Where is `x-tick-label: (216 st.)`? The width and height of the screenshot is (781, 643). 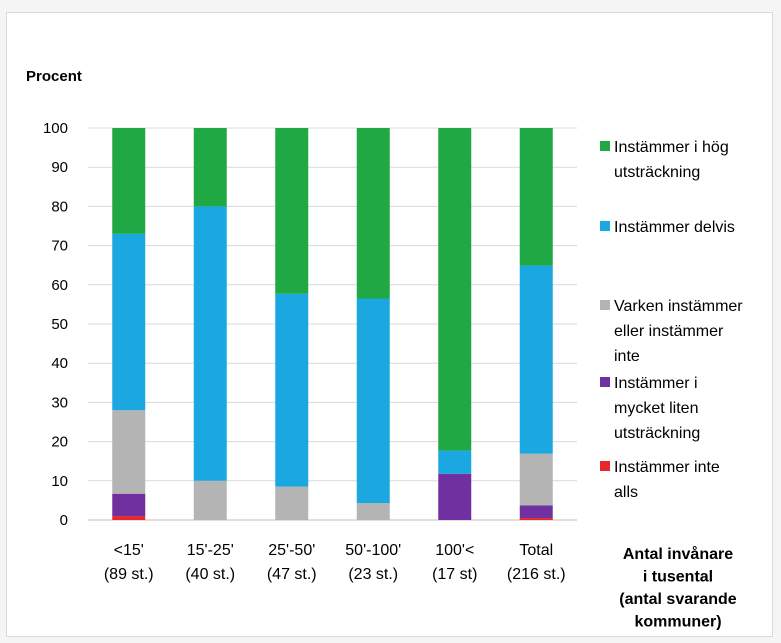
x-tick-label: (216 st.) is located at coordinates (536, 574).